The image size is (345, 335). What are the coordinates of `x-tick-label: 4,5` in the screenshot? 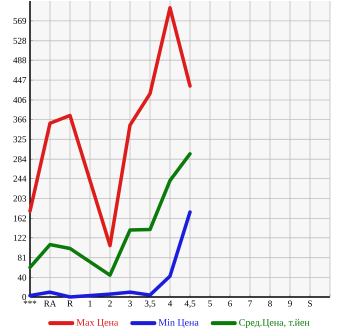 It's located at (190, 304).